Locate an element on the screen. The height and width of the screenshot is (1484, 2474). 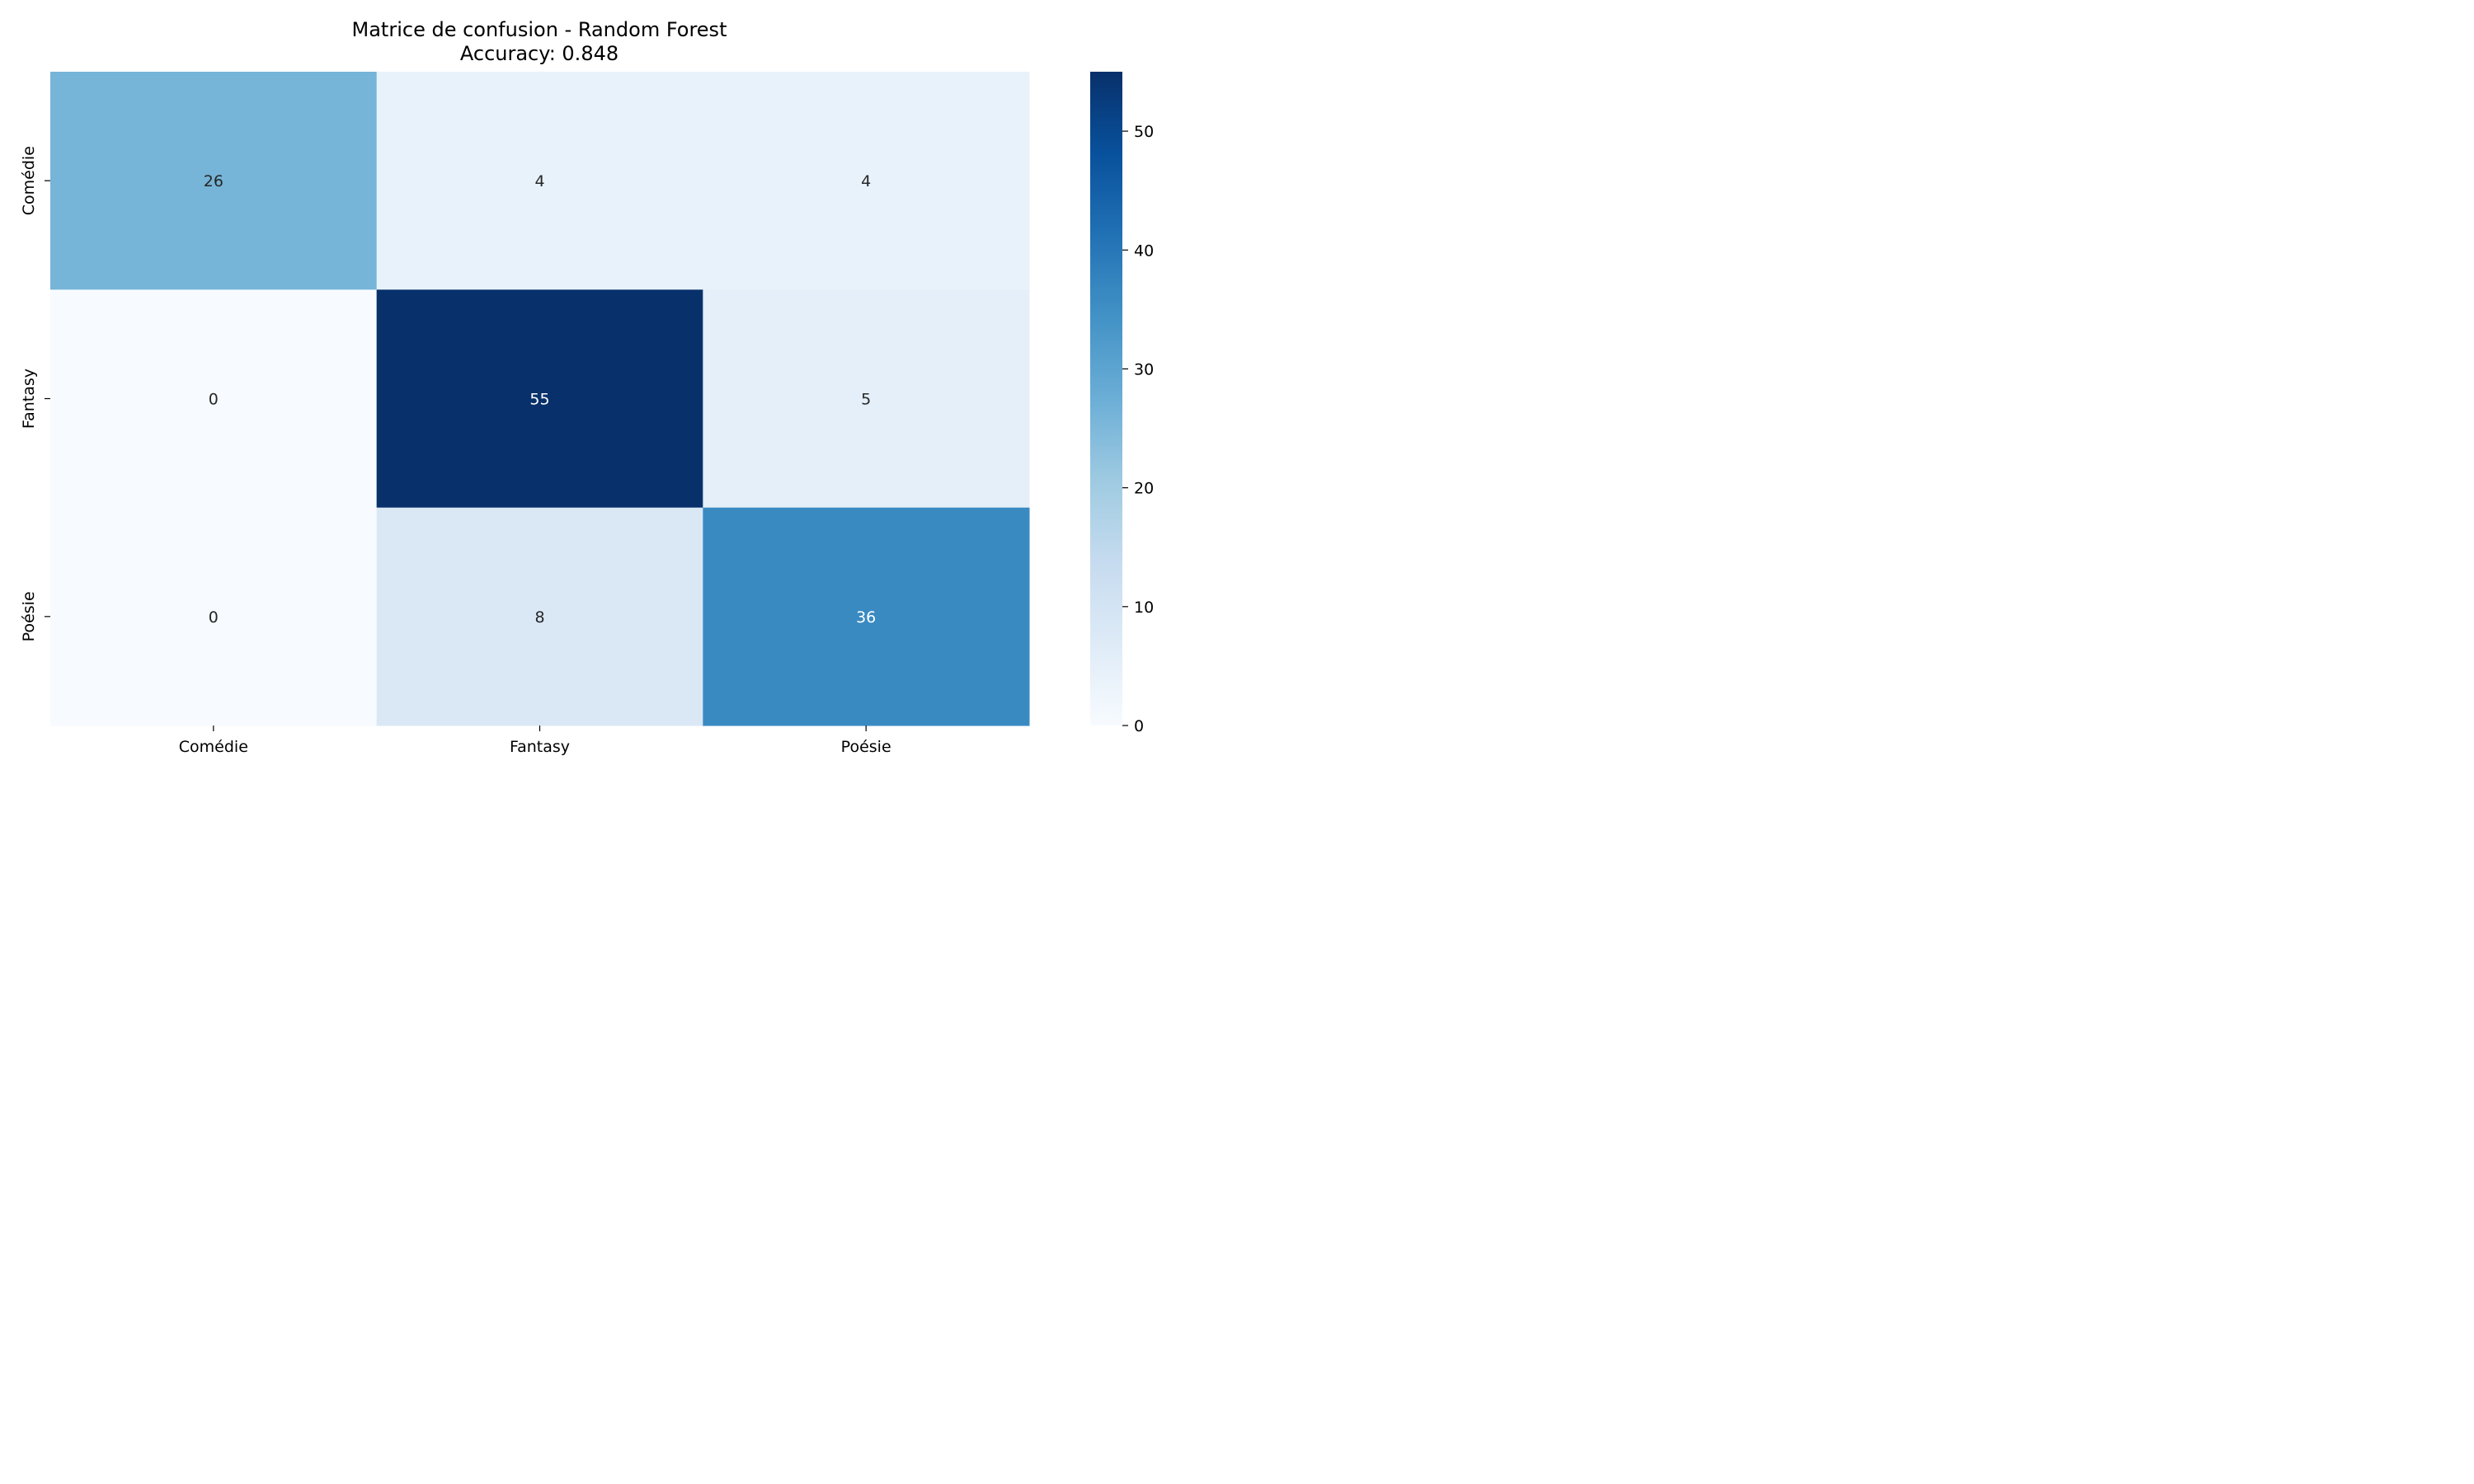
colorbar-tick-label: 10 is located at coordinates (1144, 608).